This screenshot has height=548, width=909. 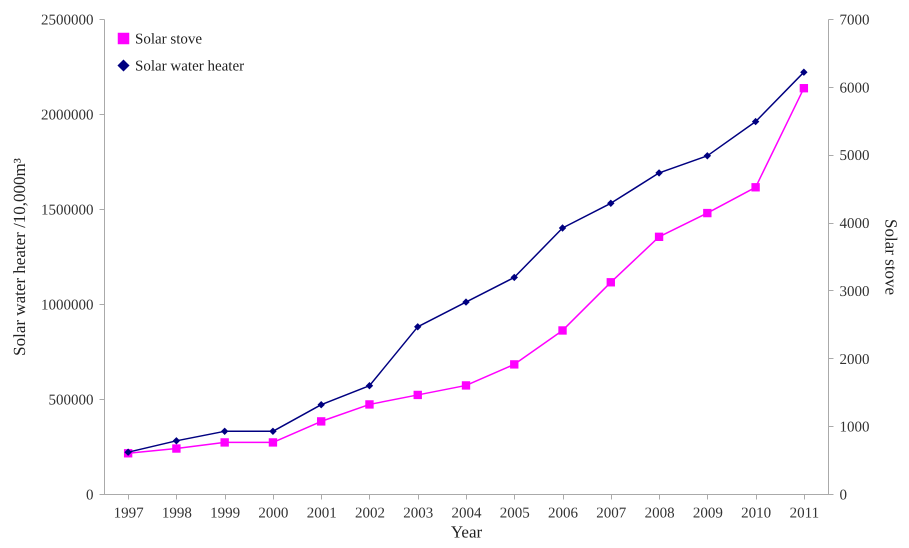 What do you see at coordinates (855, 20) in the screenshot?
I see `y2-tick-label: 7000` at bounding box center [855, 20].